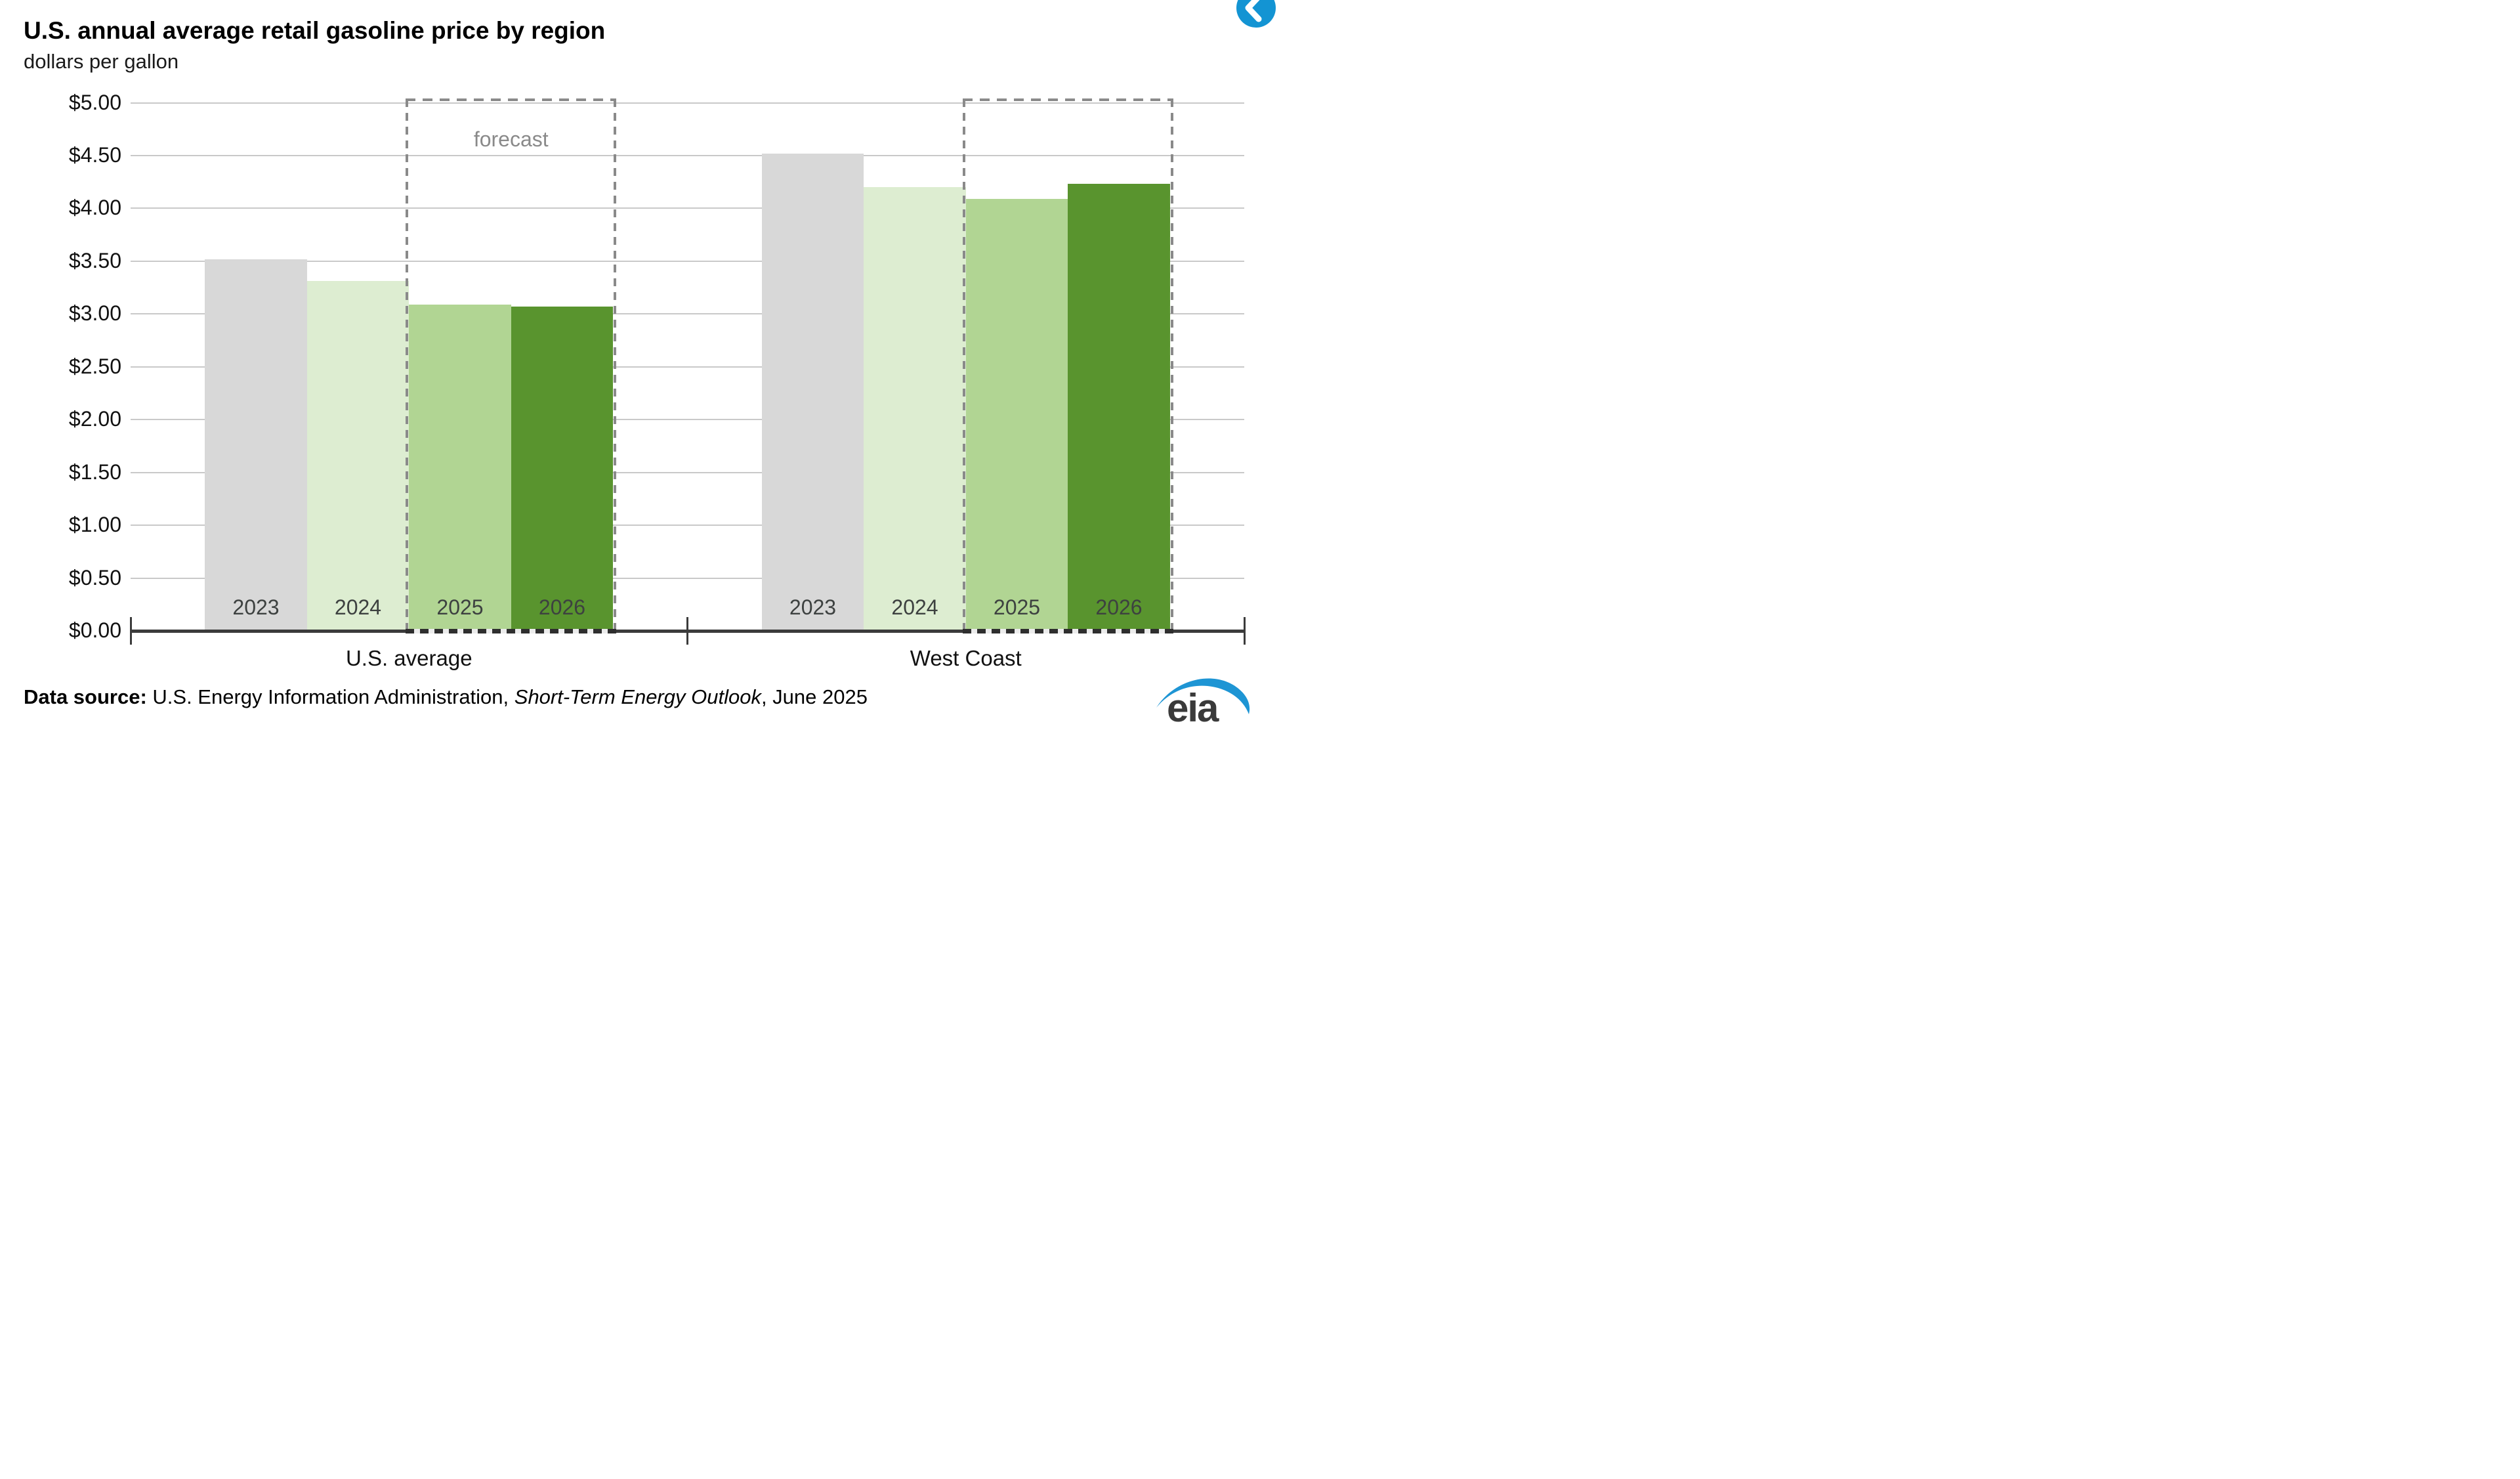  Describe the element at coordinates (330, 696) in the screenshot. I see `data-source-text: U.S. Energy Information Administration,` at that location.